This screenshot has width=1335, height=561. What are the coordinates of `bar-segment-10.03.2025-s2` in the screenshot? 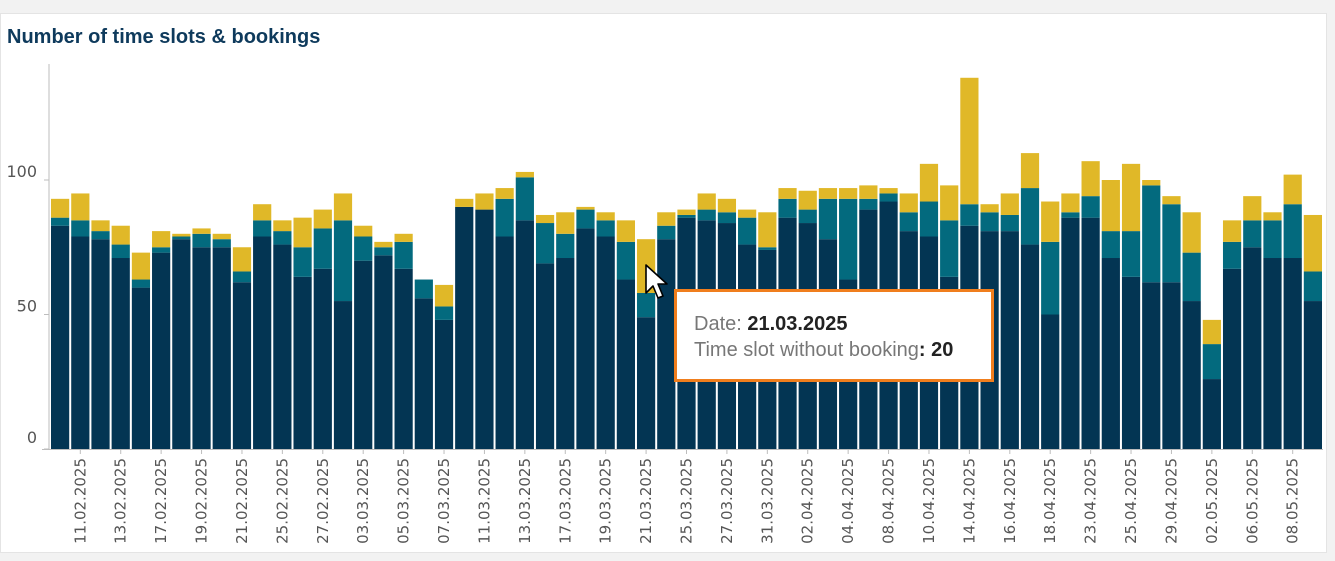 It's located at (464, 202).